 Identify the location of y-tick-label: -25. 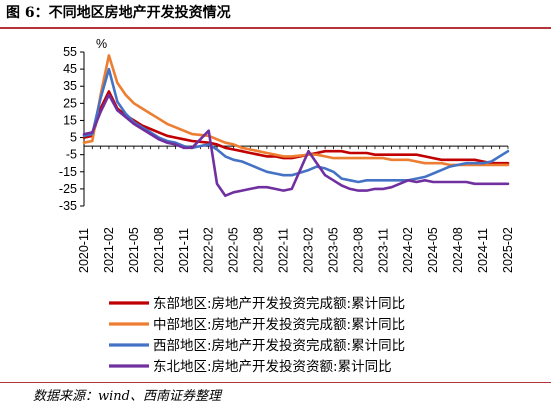
(68, 189).